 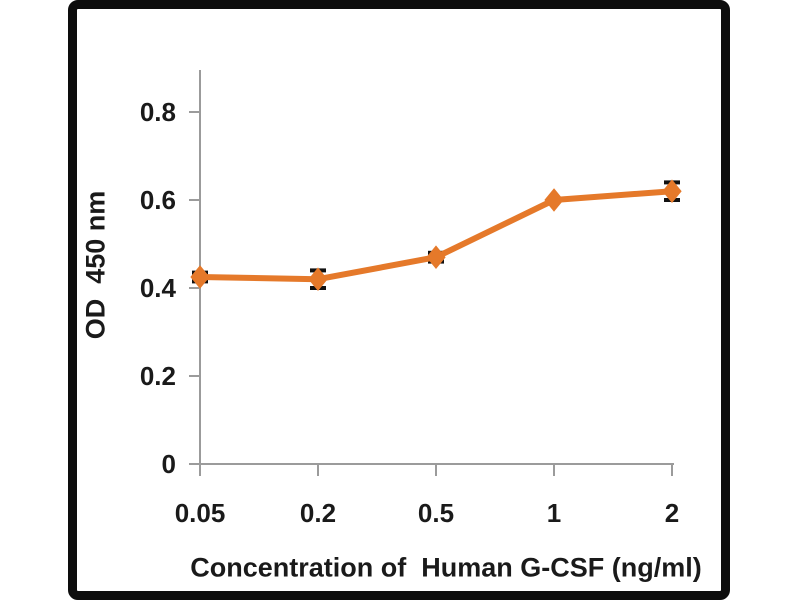 What do you see at coordinates (158, 376) in the screenshot?
I see `y-tick-label: 0.2` at bounding box center [158, 376].